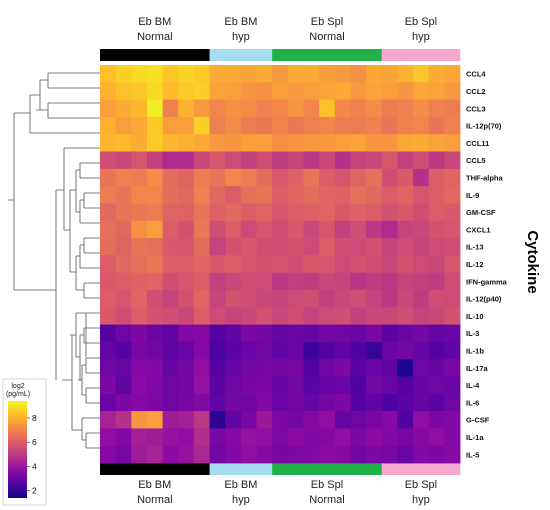  What do you see at coordinates (477, 368) in the screenshot?
I see `row-label: IL-17a` at bounding box center [477, 368].